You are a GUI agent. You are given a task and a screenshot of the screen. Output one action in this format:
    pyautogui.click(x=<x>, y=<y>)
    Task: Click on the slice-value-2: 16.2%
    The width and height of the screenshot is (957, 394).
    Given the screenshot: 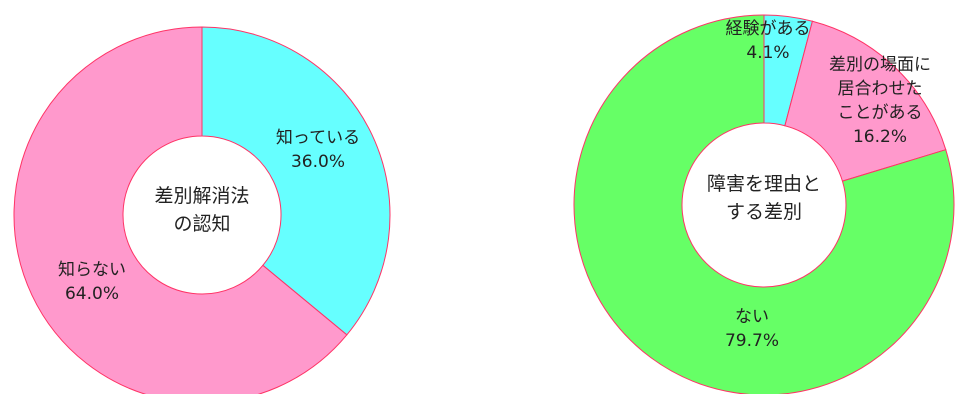 What is the action you would take?
    pyautogui.click(x=880, y=137)
    